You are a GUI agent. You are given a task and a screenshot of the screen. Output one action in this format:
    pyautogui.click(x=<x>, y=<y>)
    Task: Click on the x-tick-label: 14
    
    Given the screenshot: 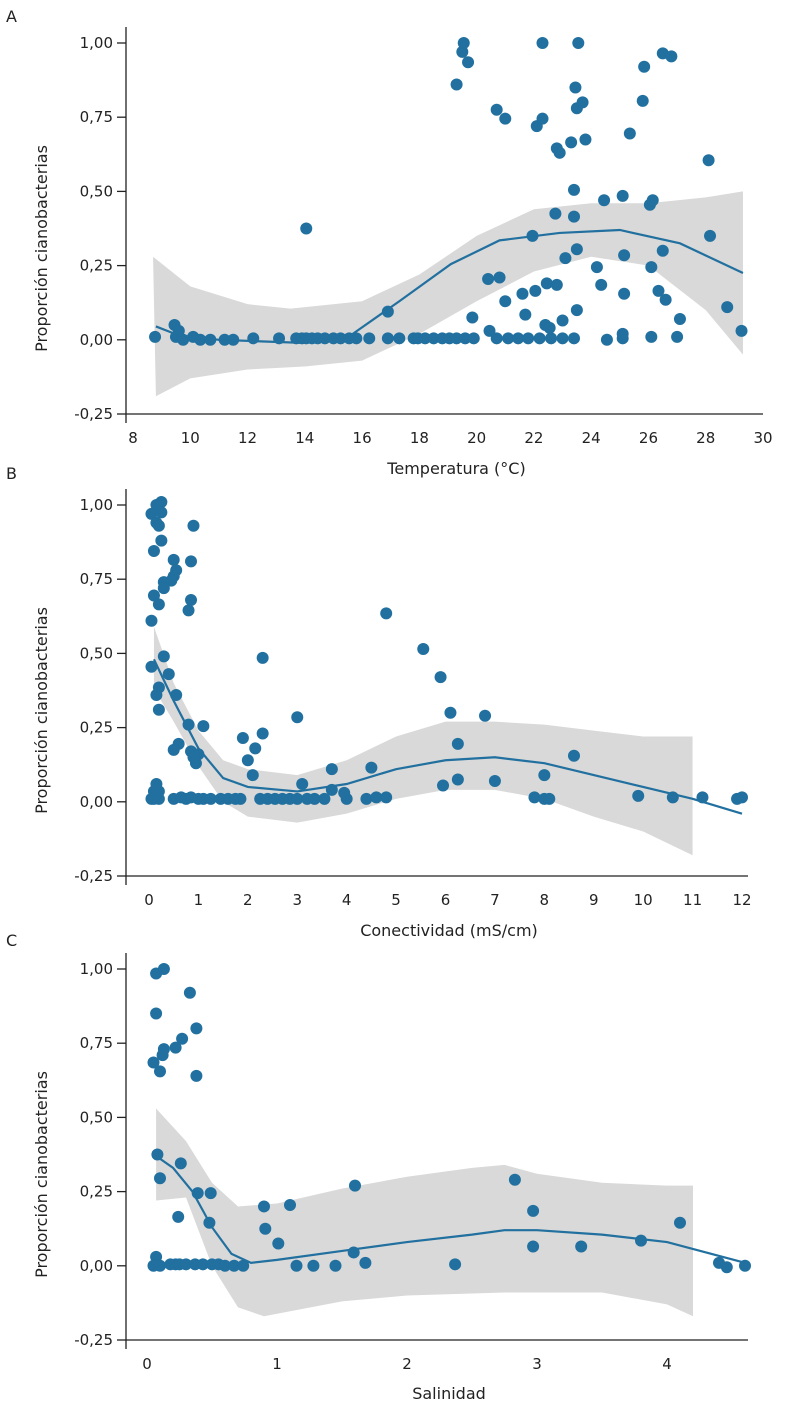 What is the action you would take?
    pyautogui.click(x=304, y=438)
    